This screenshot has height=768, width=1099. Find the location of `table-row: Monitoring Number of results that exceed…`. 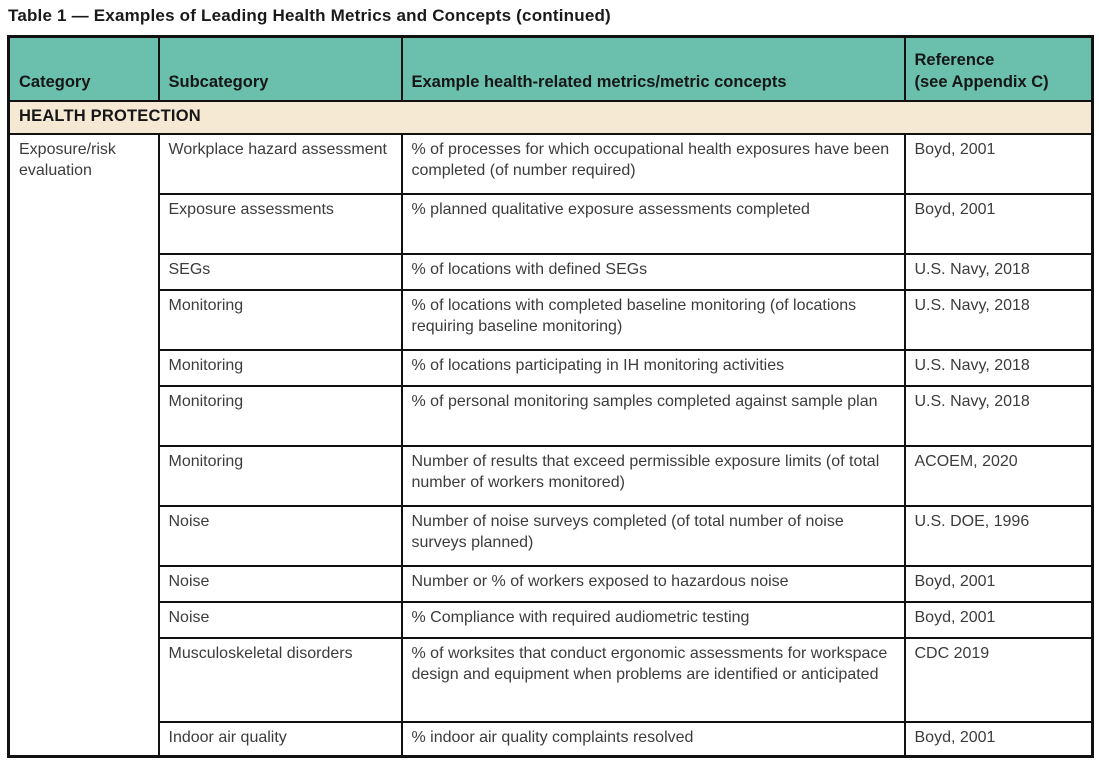

table-row: Monitoring Number of results that exceed… is located at coordinates (551, 476).